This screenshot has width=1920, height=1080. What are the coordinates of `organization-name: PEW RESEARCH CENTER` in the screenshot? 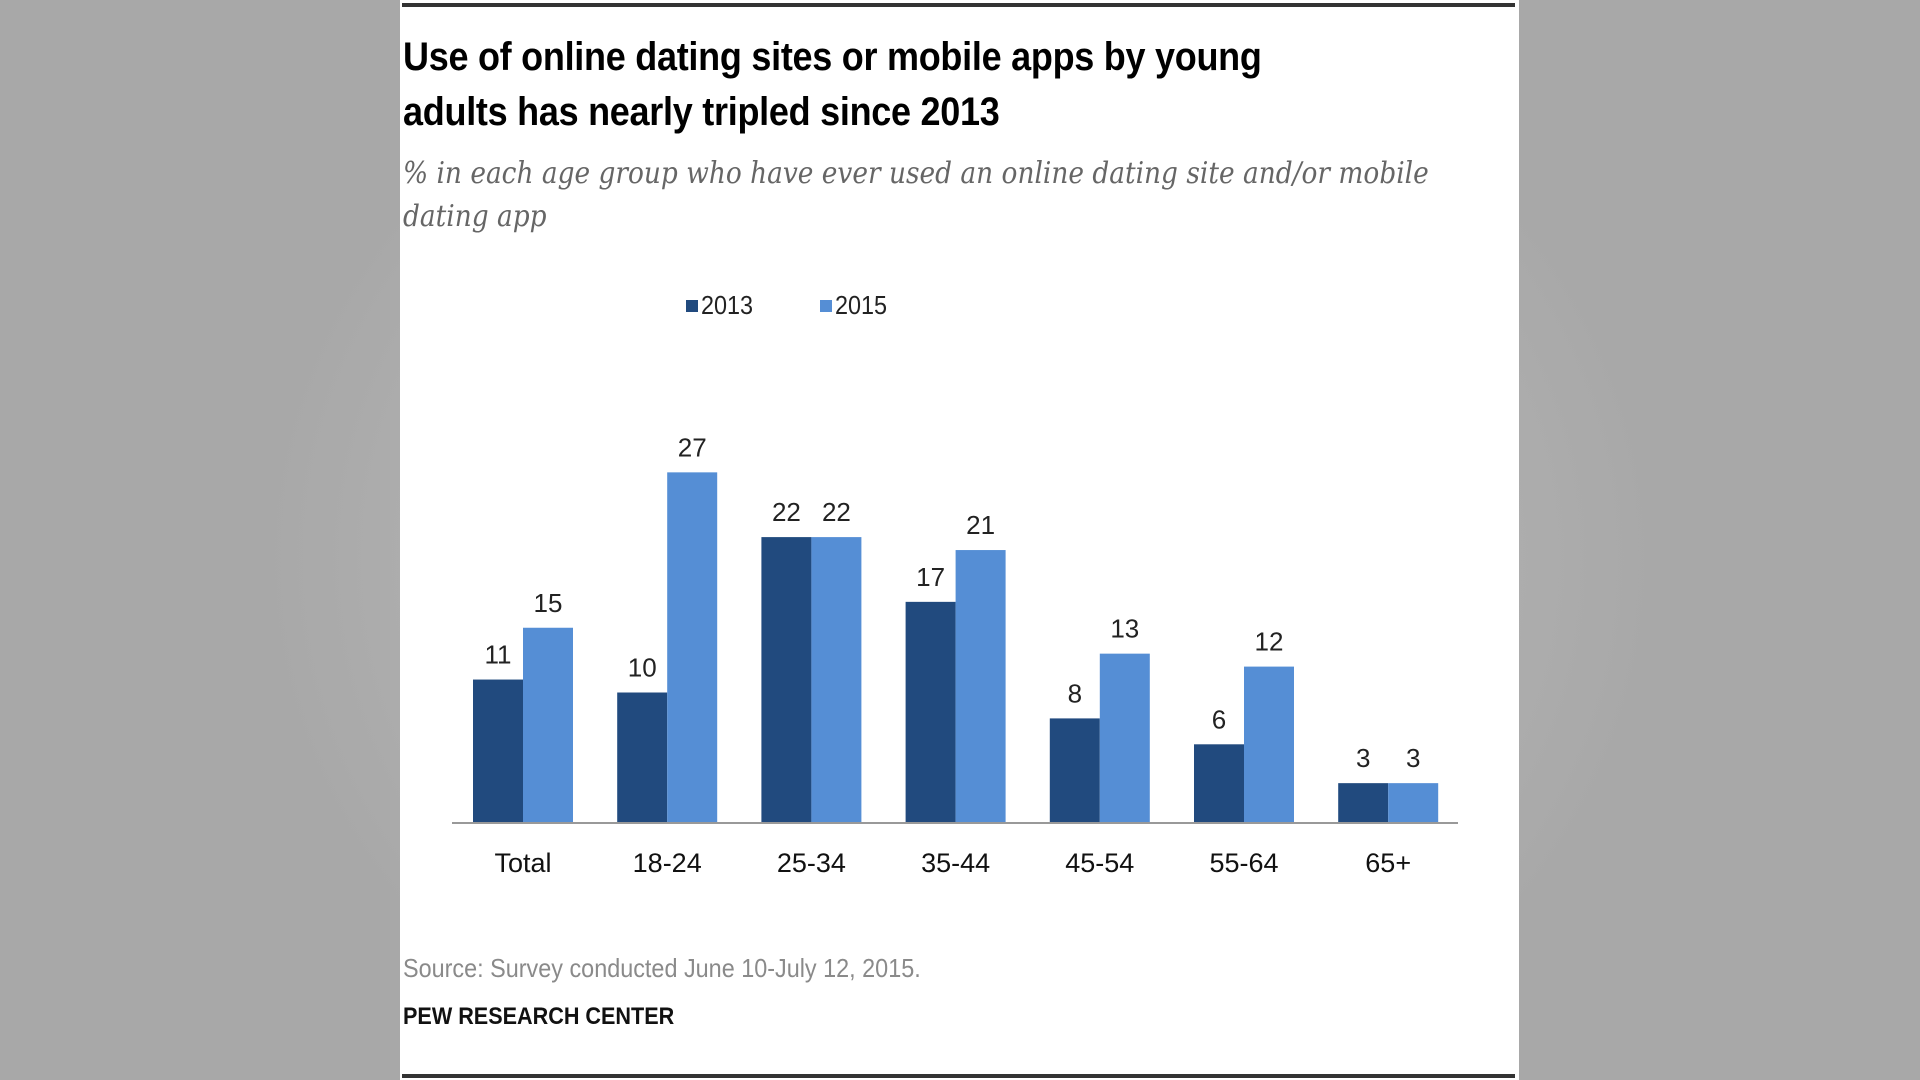 It's located at (539, 1016).